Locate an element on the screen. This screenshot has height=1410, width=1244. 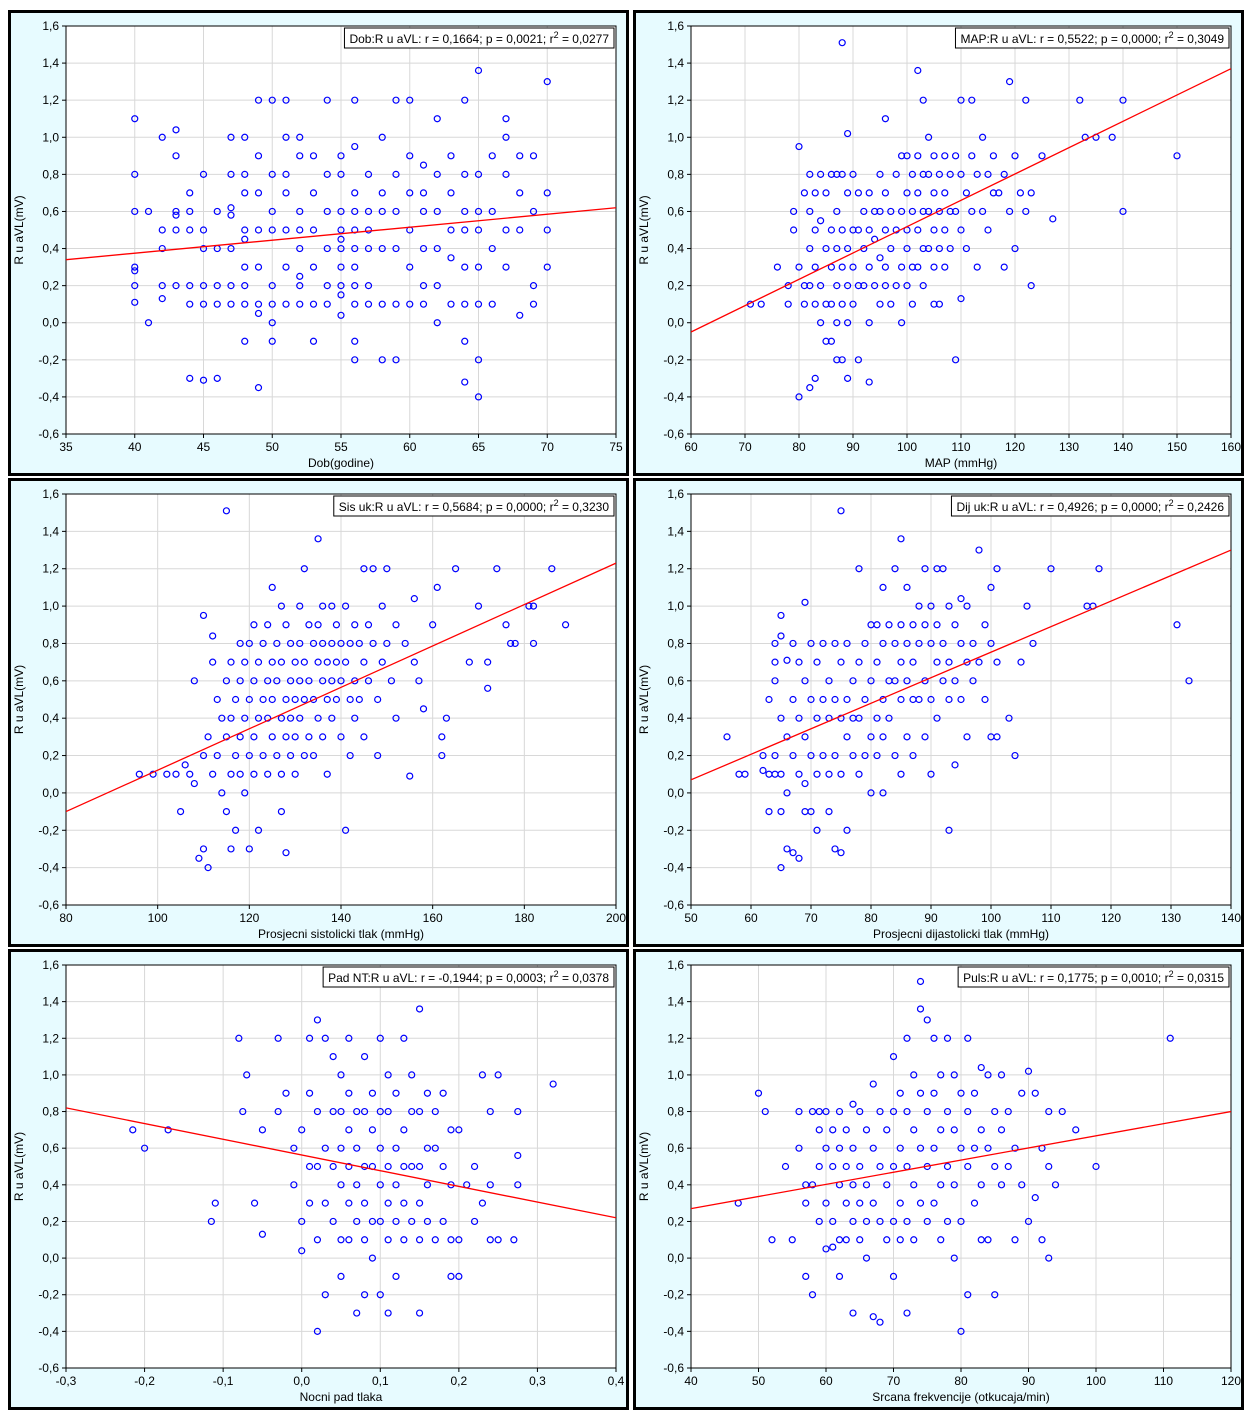
x-tick-label: 50 is located at coordinates (759, 1381).